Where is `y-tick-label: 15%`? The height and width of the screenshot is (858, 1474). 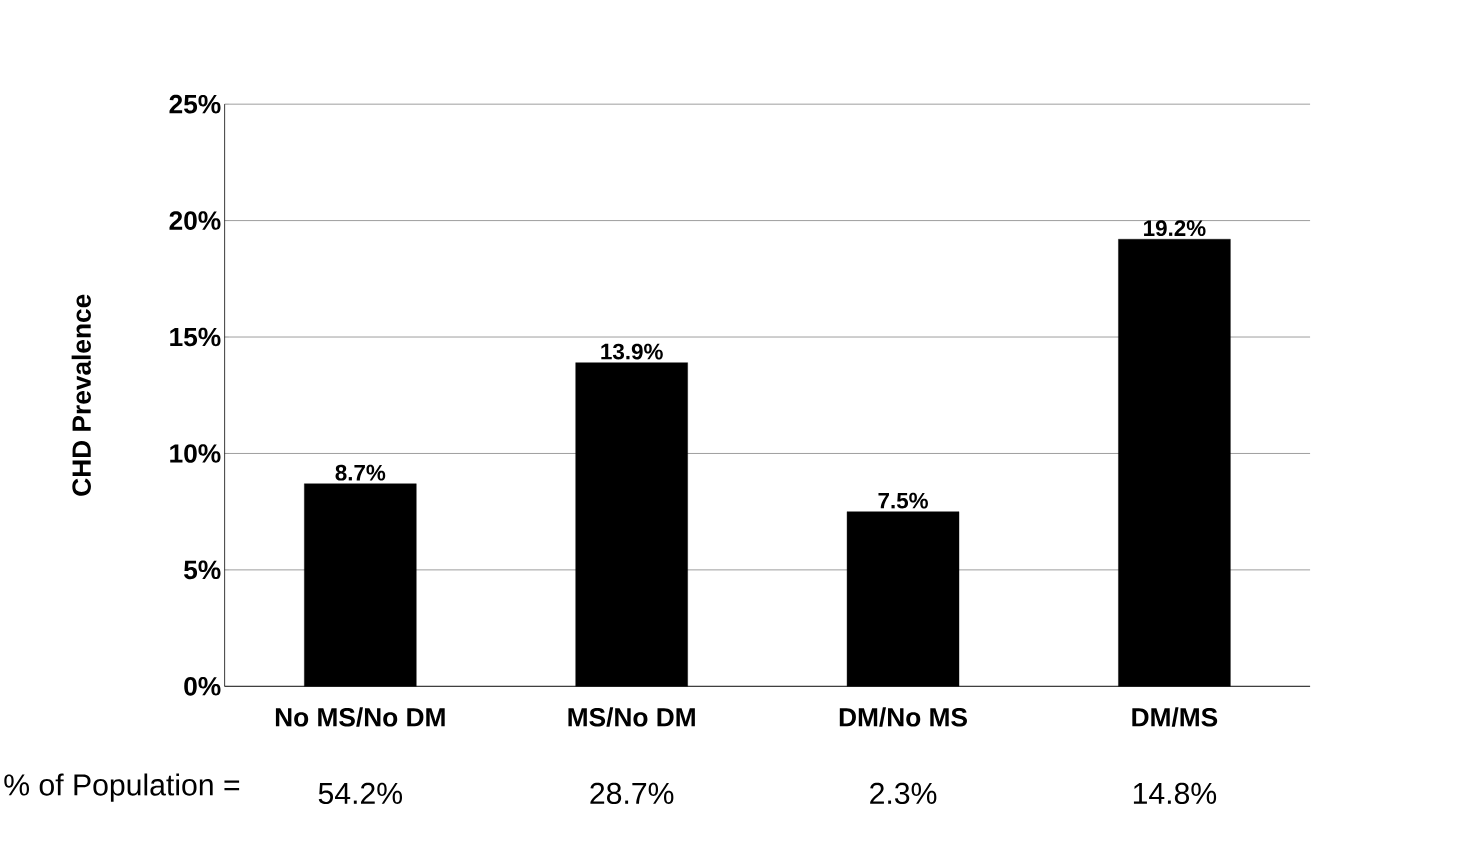
y-tick-label: 15% is located at coordinates (195, 337).